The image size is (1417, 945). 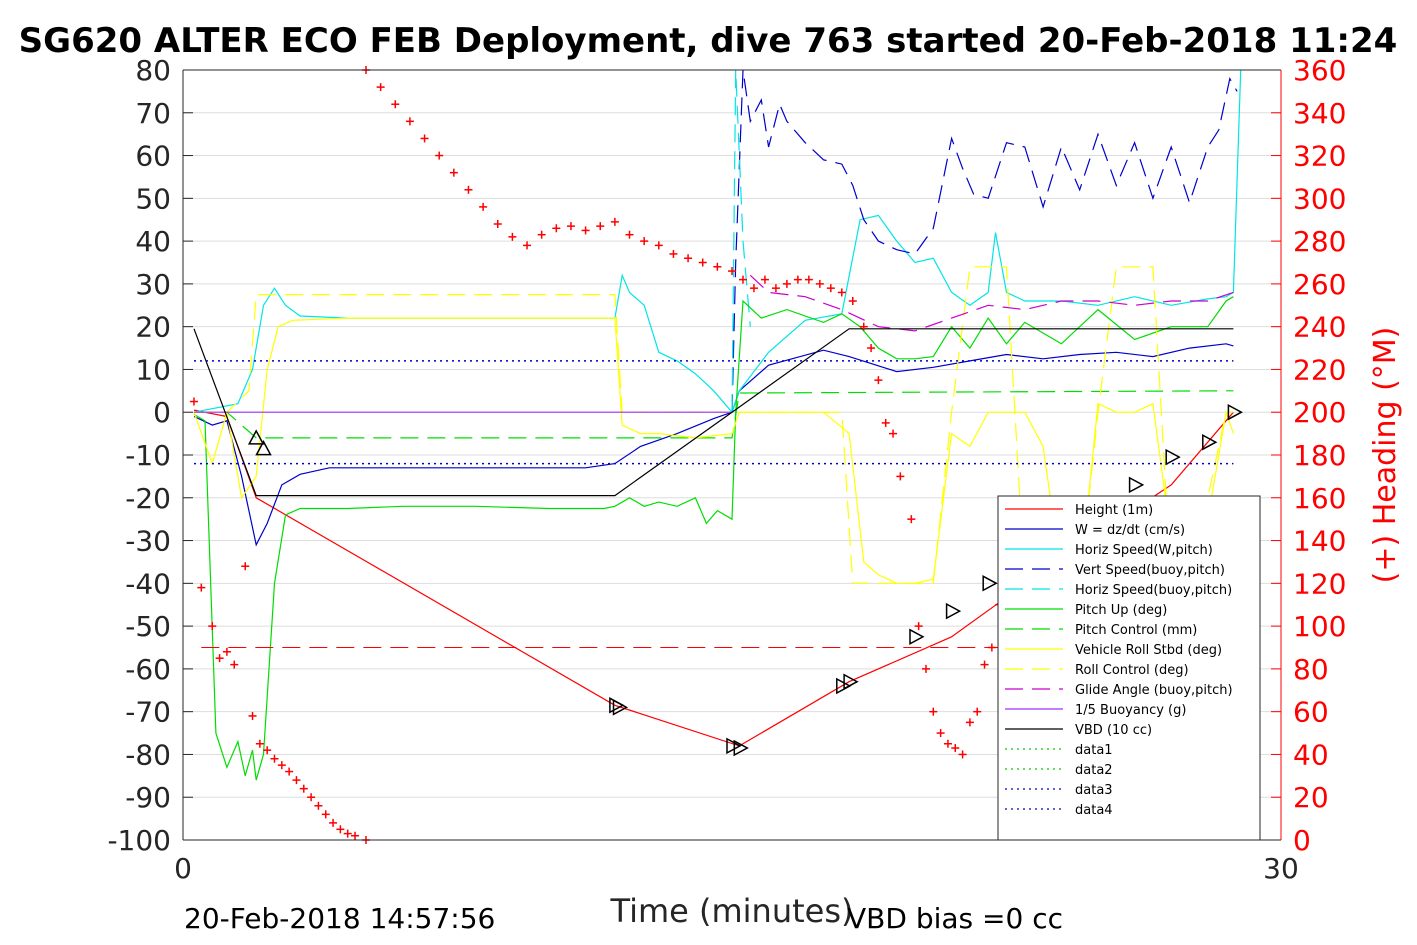 What do you see at coordinates (153, 327) in the screenshot?
I see `y-tick-label: 20` at bounding box center [153, 327].